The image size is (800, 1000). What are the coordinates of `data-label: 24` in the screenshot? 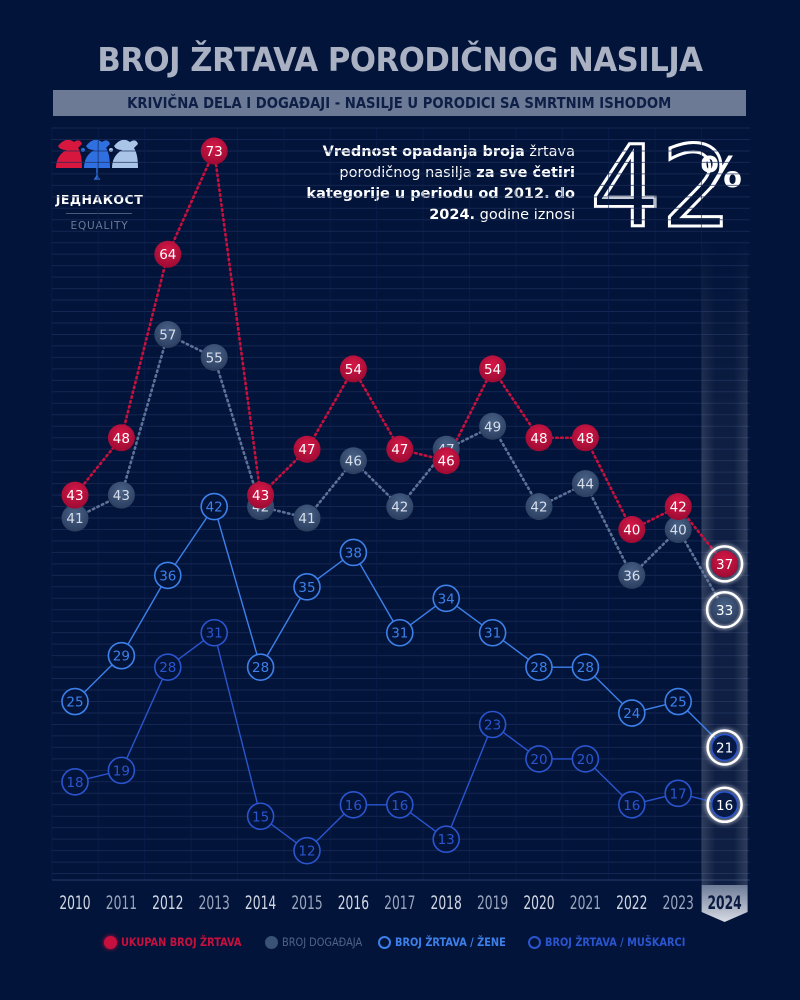 It's located at (631, 714).